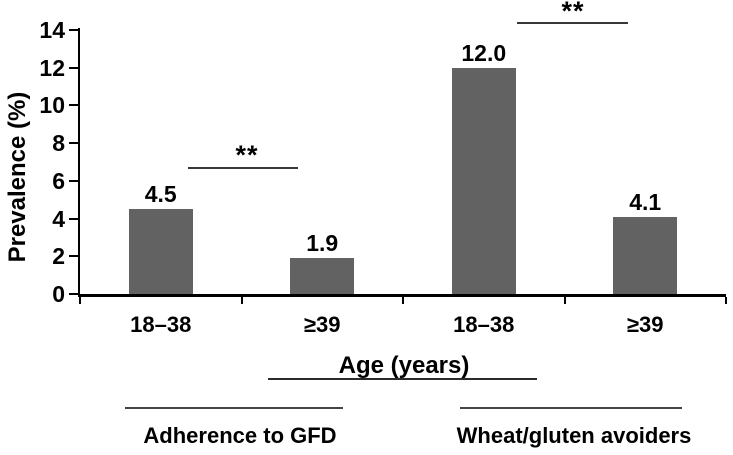 This screenshot has height=455, width=733. Describe the element at coordinates (402, 379) in the screenshot. I see `x-axis-title-underline` at that location.